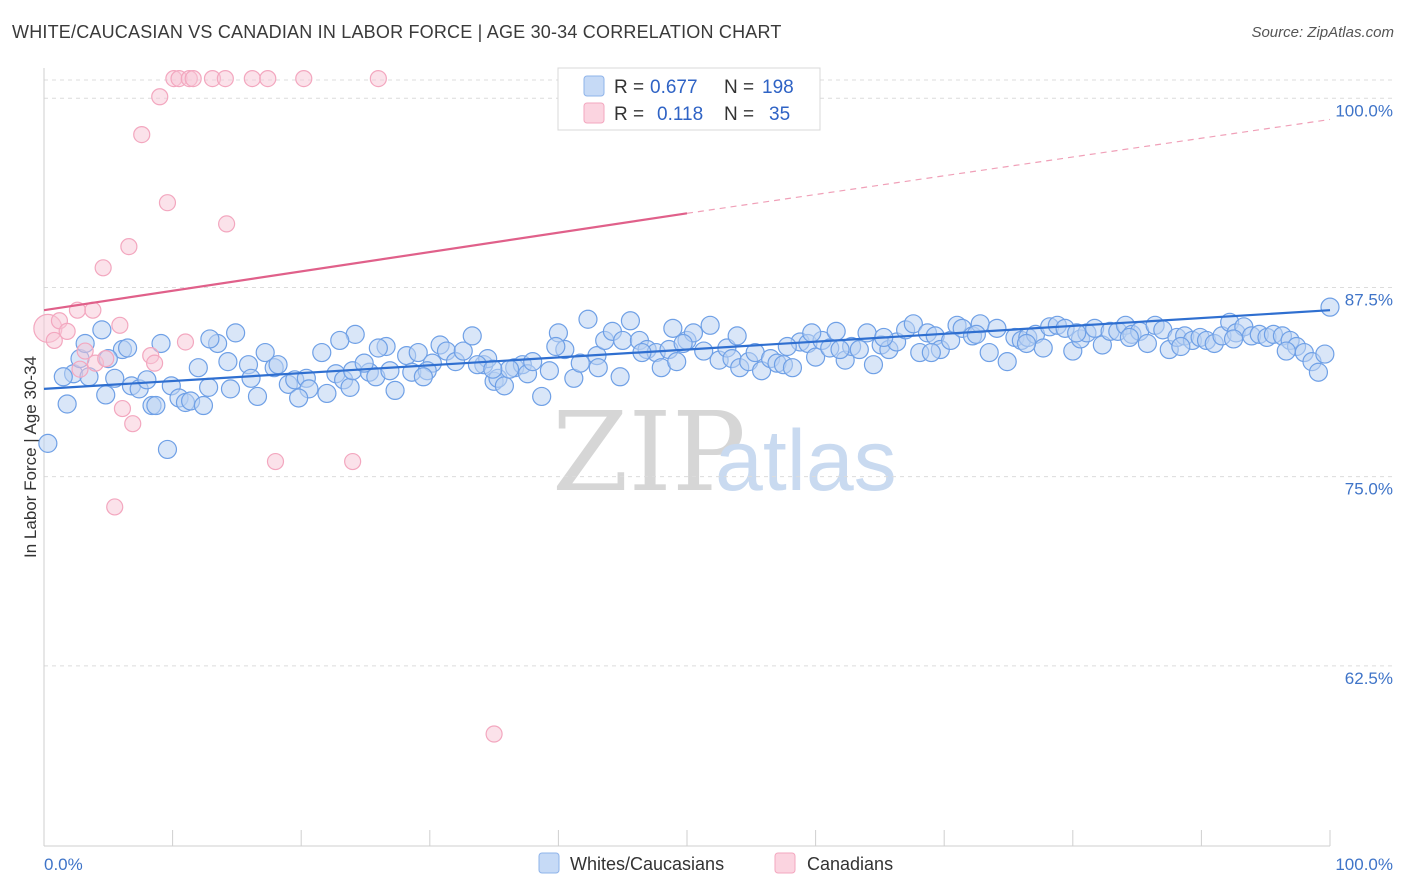  Describe the element at coordinates (594, 86) in the screenshot. I see `legend-swatch-whites` at that location.